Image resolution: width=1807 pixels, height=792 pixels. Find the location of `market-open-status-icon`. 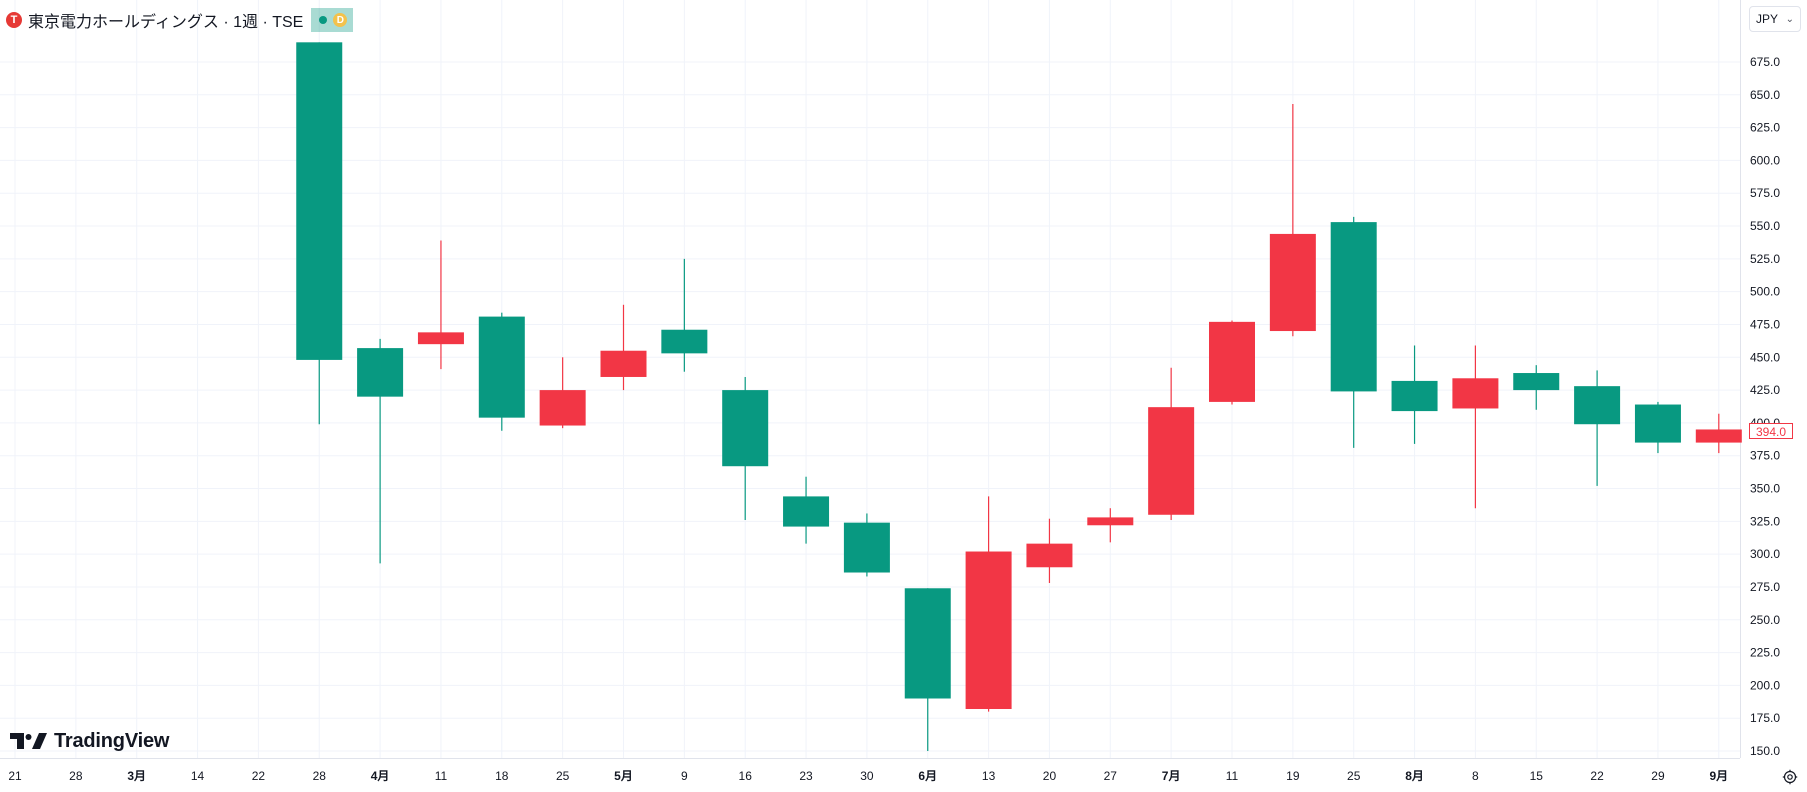

market-open-status-icon is located at coordinates (323, 20).